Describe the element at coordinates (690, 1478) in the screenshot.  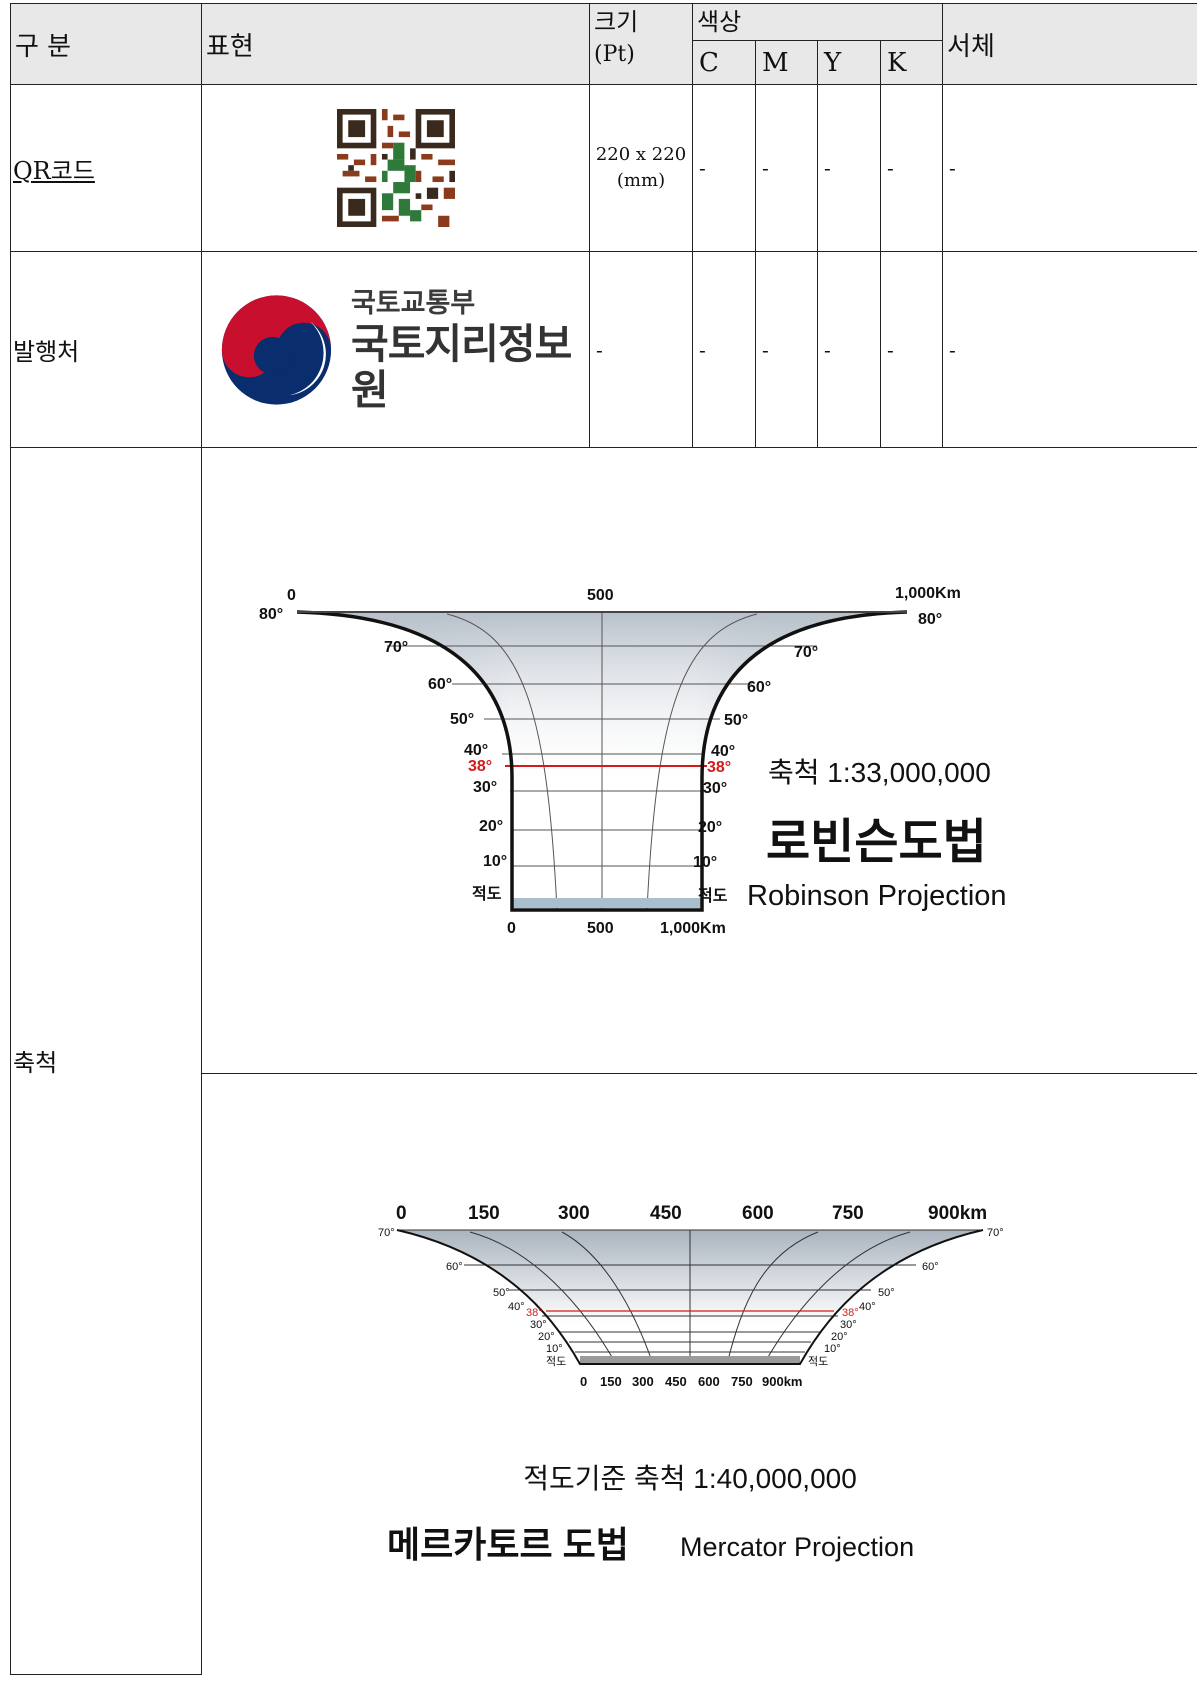
I see `mercator-scale-text: 적도기준 축척 1:40,000,000` at that location.